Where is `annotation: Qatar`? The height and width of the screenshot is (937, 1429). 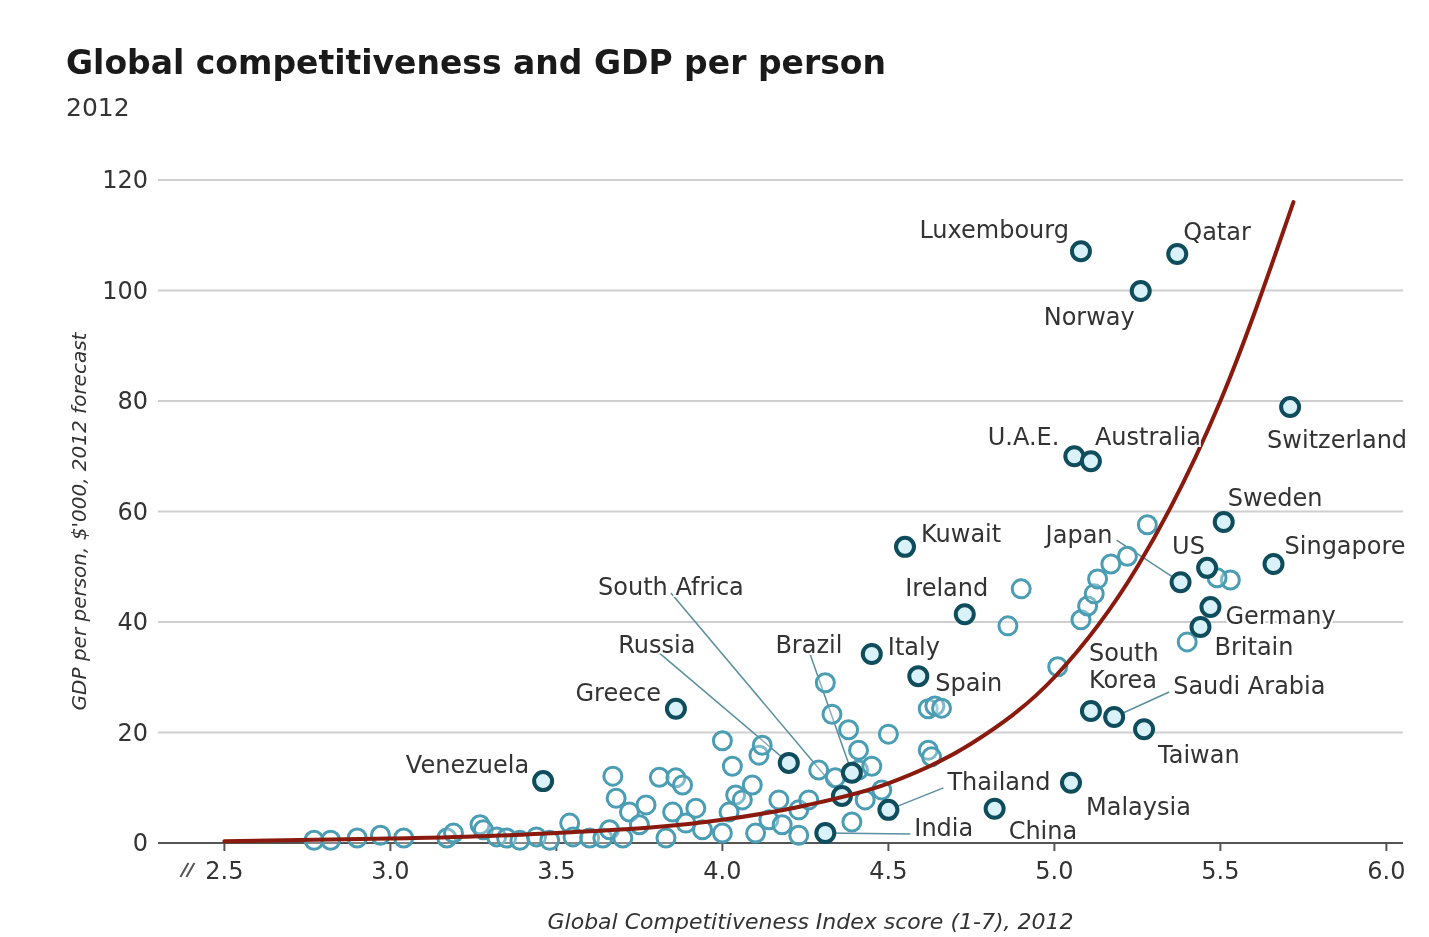 annotation: Qatar is located at coordinates (1217, 232).